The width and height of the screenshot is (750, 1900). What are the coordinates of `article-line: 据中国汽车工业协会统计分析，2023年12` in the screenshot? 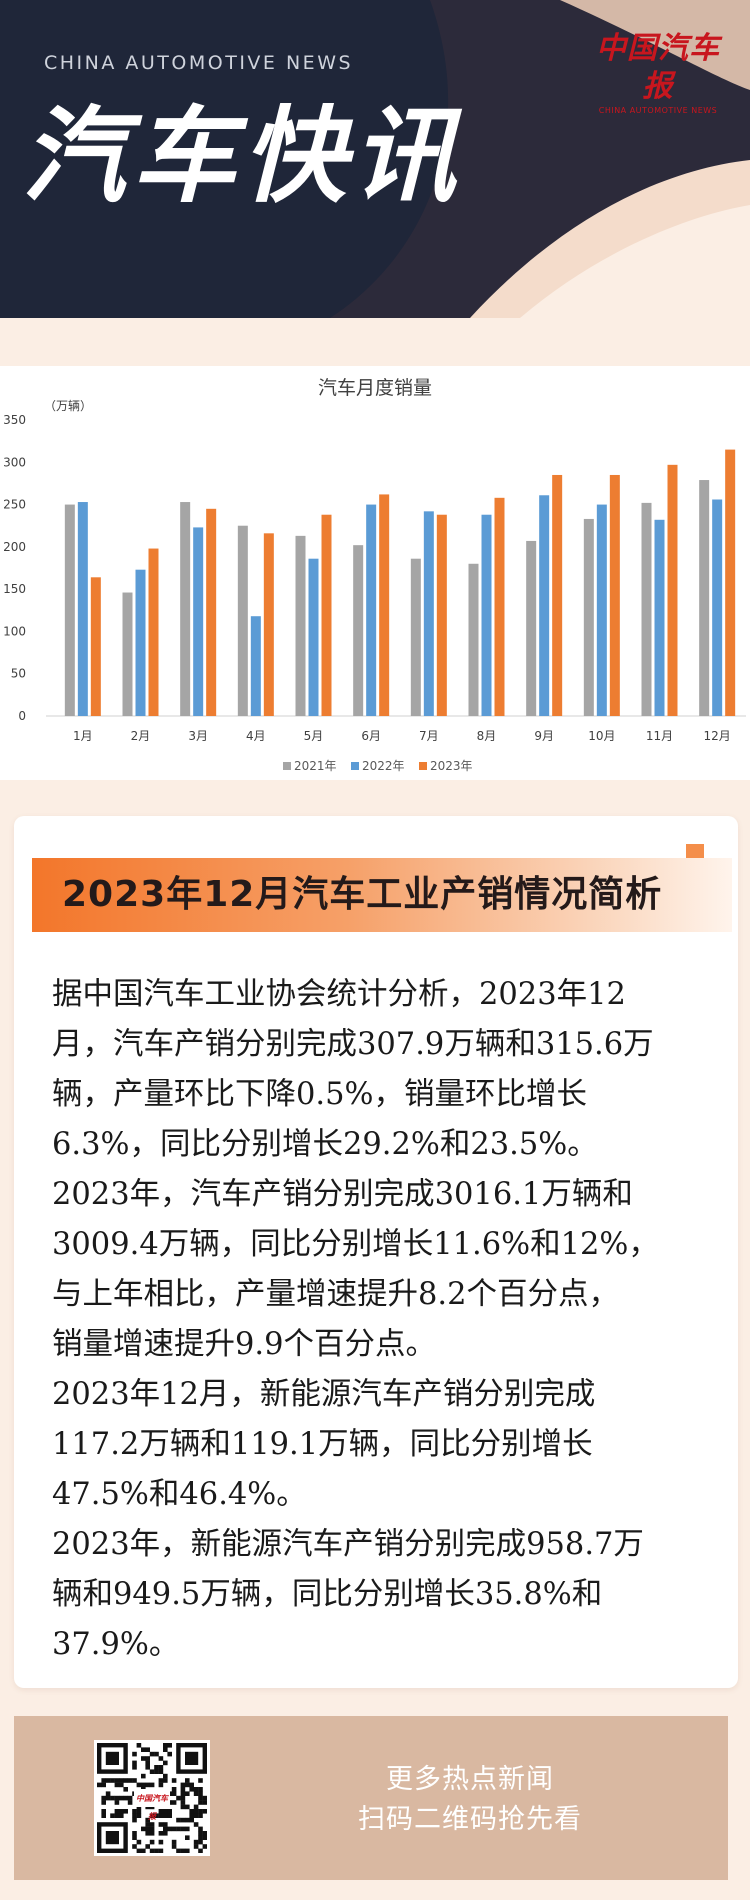 It's located at (339, 994).